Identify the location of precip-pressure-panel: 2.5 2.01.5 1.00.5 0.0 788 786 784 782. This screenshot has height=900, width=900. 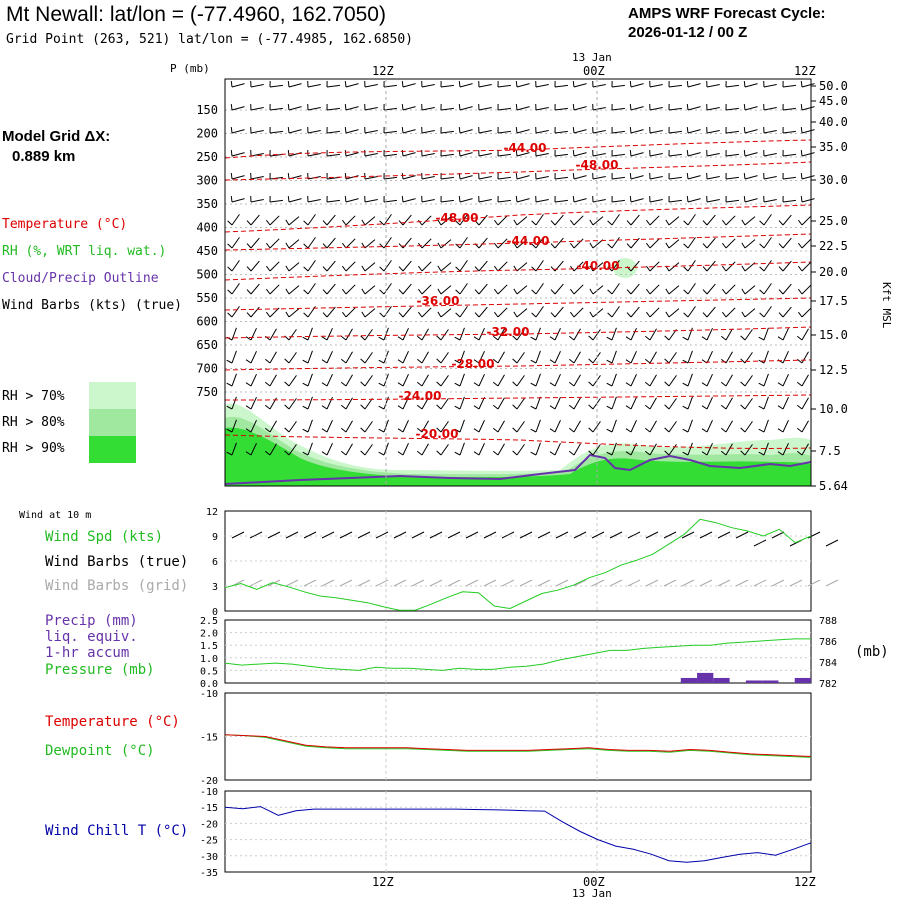
(518, 653).